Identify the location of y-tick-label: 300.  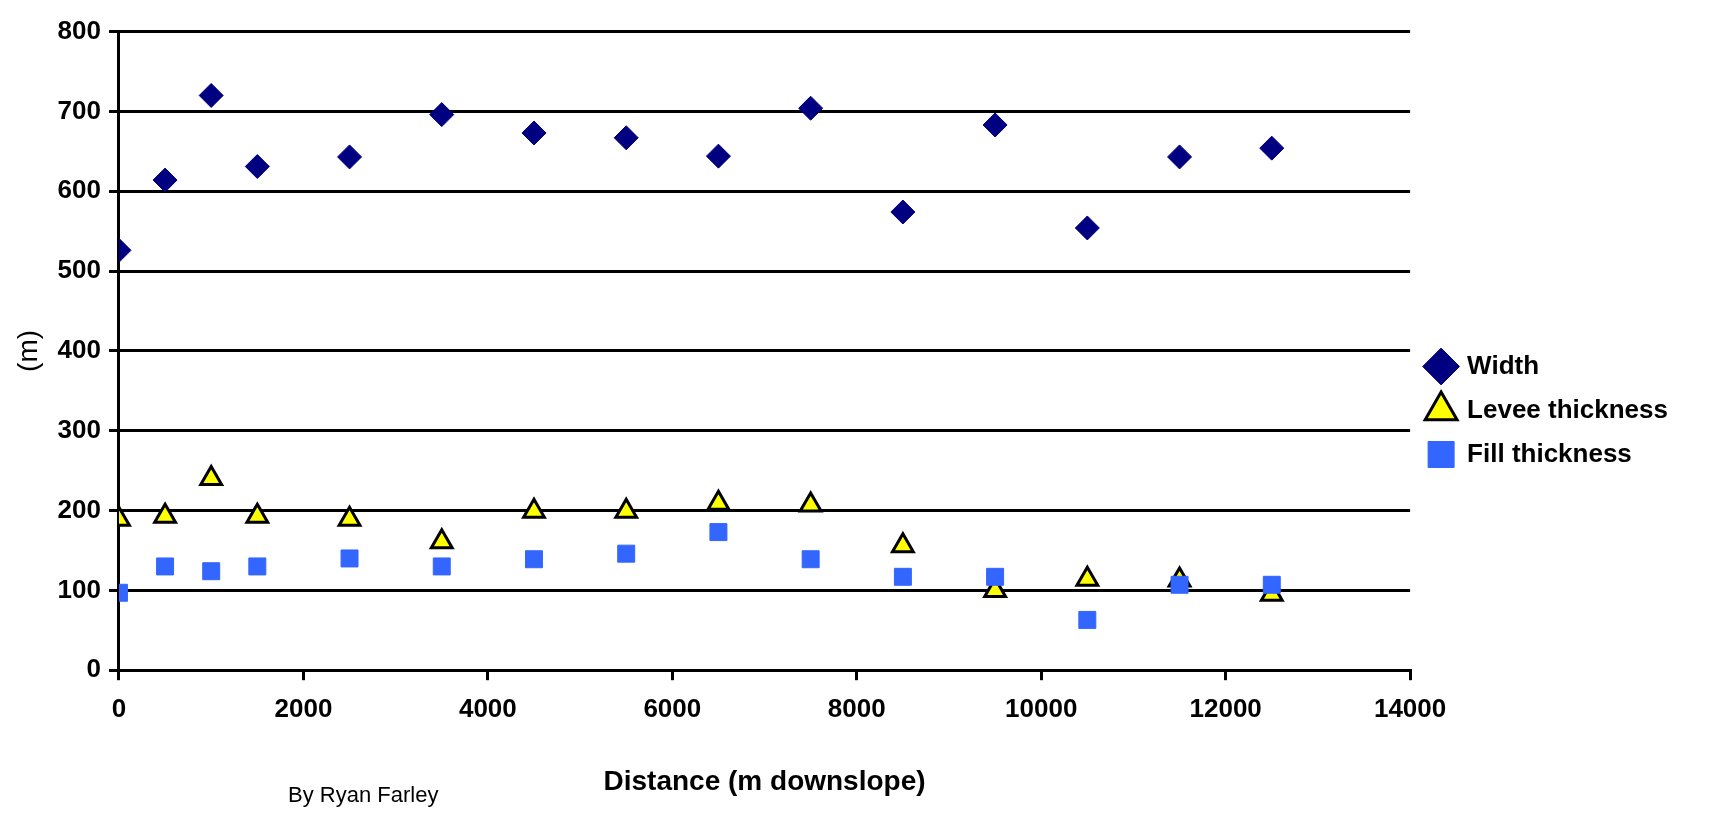
(79, 428).